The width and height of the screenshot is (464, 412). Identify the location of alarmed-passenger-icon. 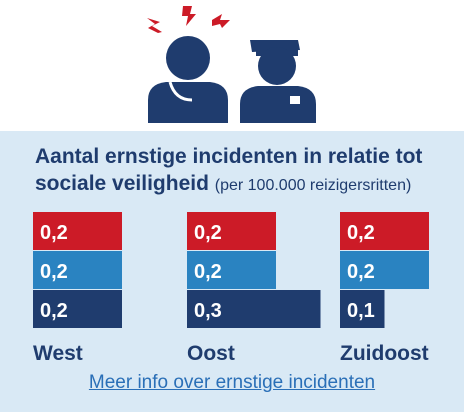
(188, 64).